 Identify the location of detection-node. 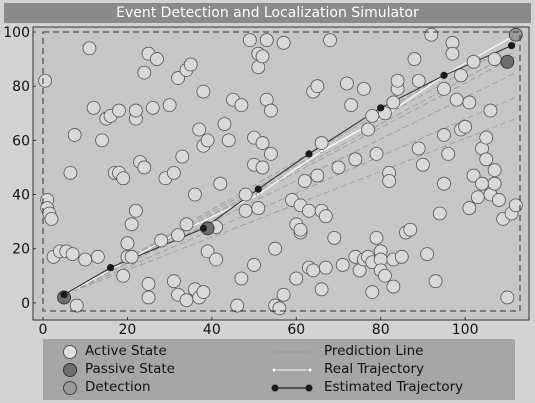
(515, 34).